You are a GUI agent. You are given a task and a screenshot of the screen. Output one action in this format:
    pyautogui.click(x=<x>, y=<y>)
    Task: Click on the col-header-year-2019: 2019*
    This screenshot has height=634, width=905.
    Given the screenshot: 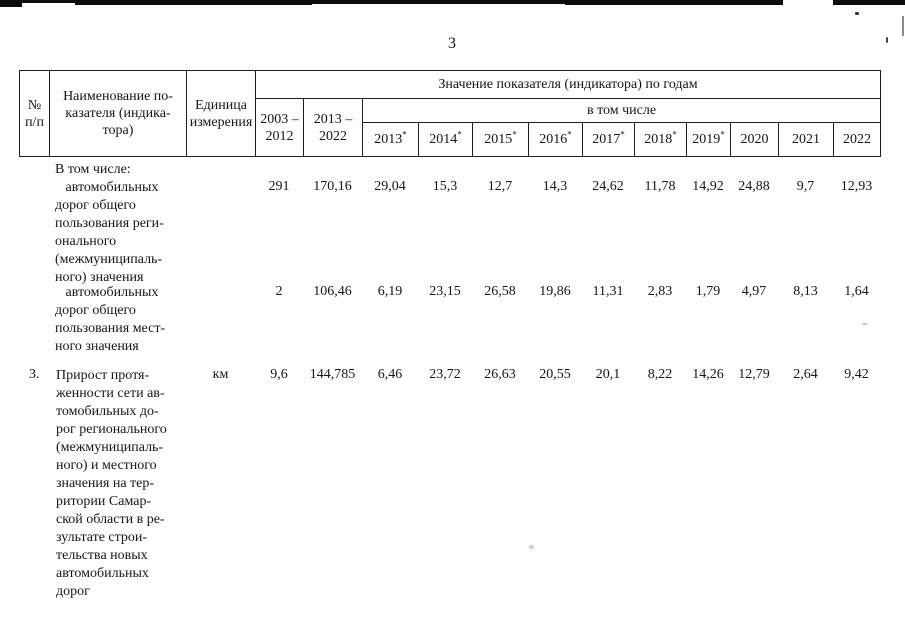 What is the action you would take?
    pyautogui.click(x=708, y=139)
    